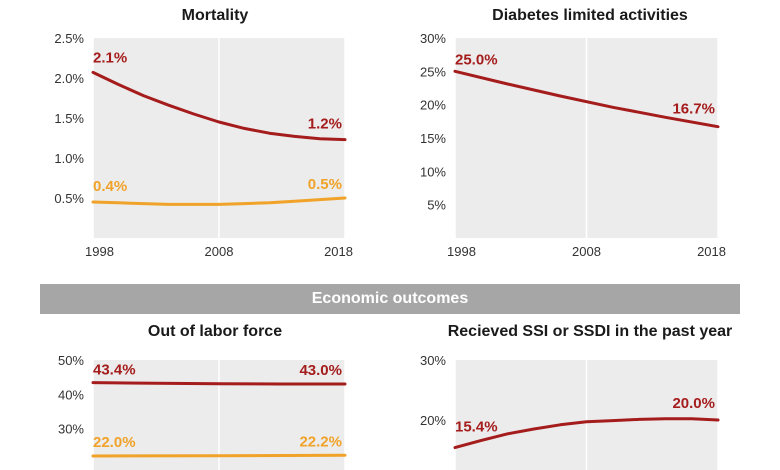  I want to click on y-tick-label-2-1: 40%, so click(71, 394).